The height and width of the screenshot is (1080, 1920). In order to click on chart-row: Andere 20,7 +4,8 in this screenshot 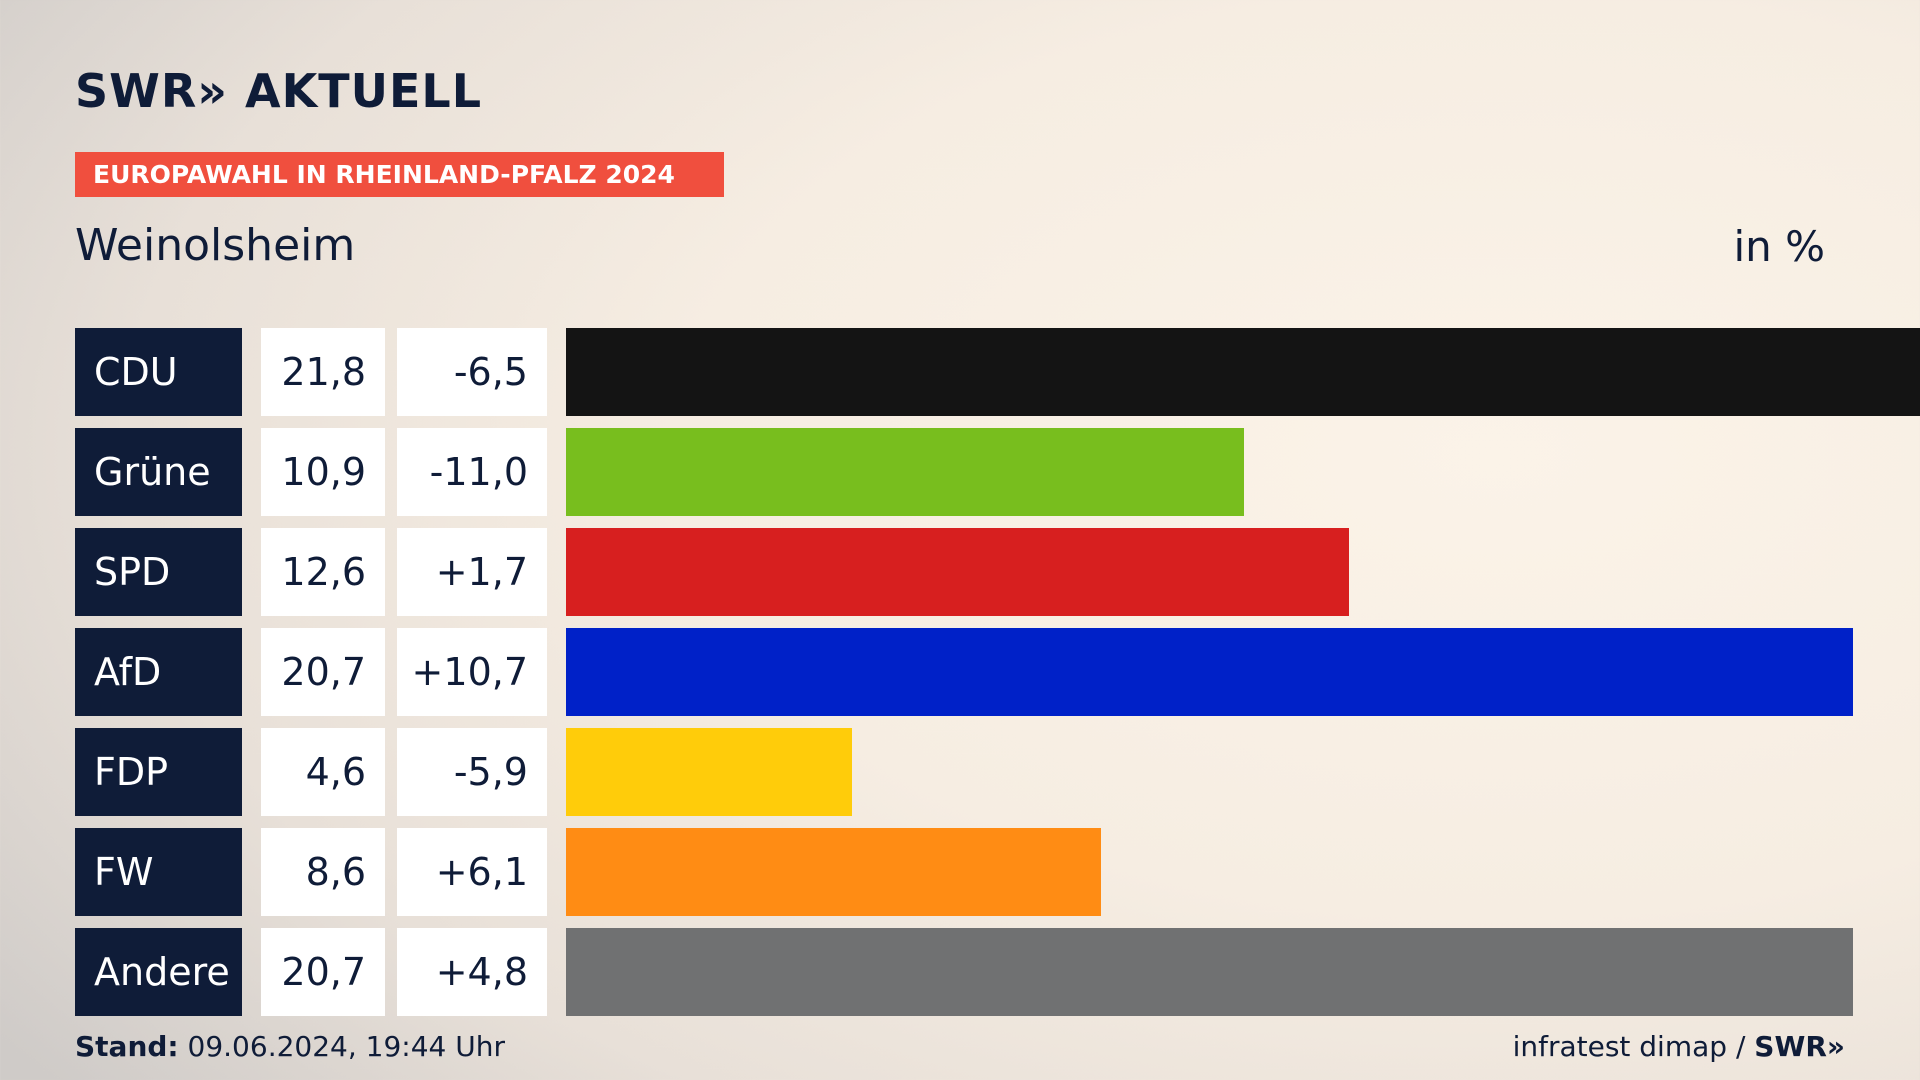, I will do `click(964, 972)`.